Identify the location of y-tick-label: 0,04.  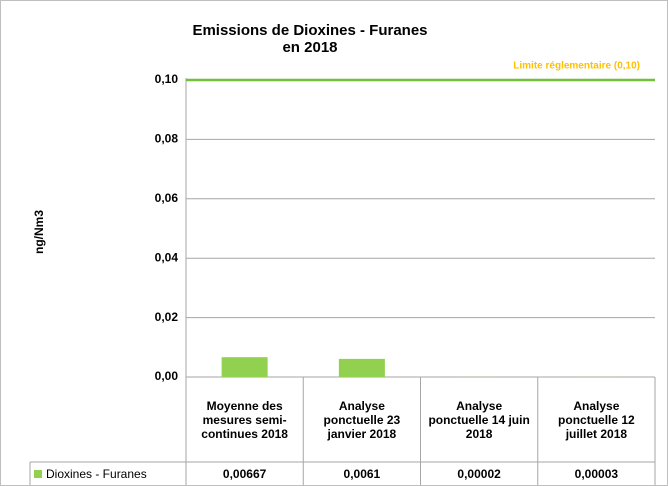
(167, 257).